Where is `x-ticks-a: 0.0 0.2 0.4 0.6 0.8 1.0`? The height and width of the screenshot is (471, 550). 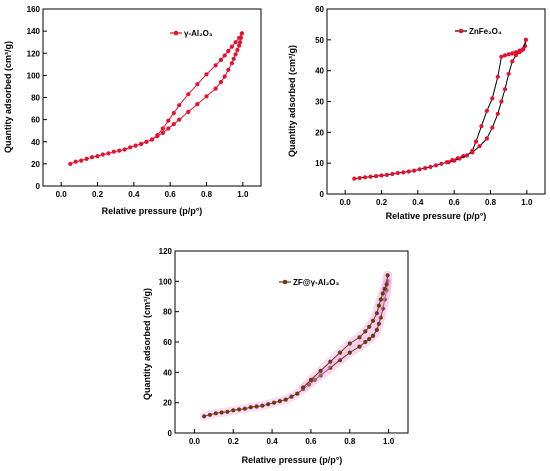 x-ticks-a: 0.0 0.2 0.4 0.6 0.8 1.0 is located at coordinates (152, 190).